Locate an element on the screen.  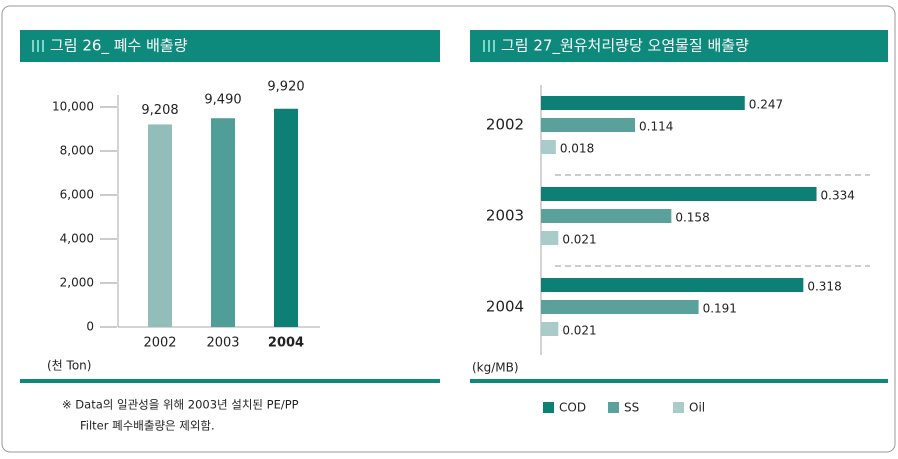
x-tick-label: 2002 is located at coordinates (159, 343).